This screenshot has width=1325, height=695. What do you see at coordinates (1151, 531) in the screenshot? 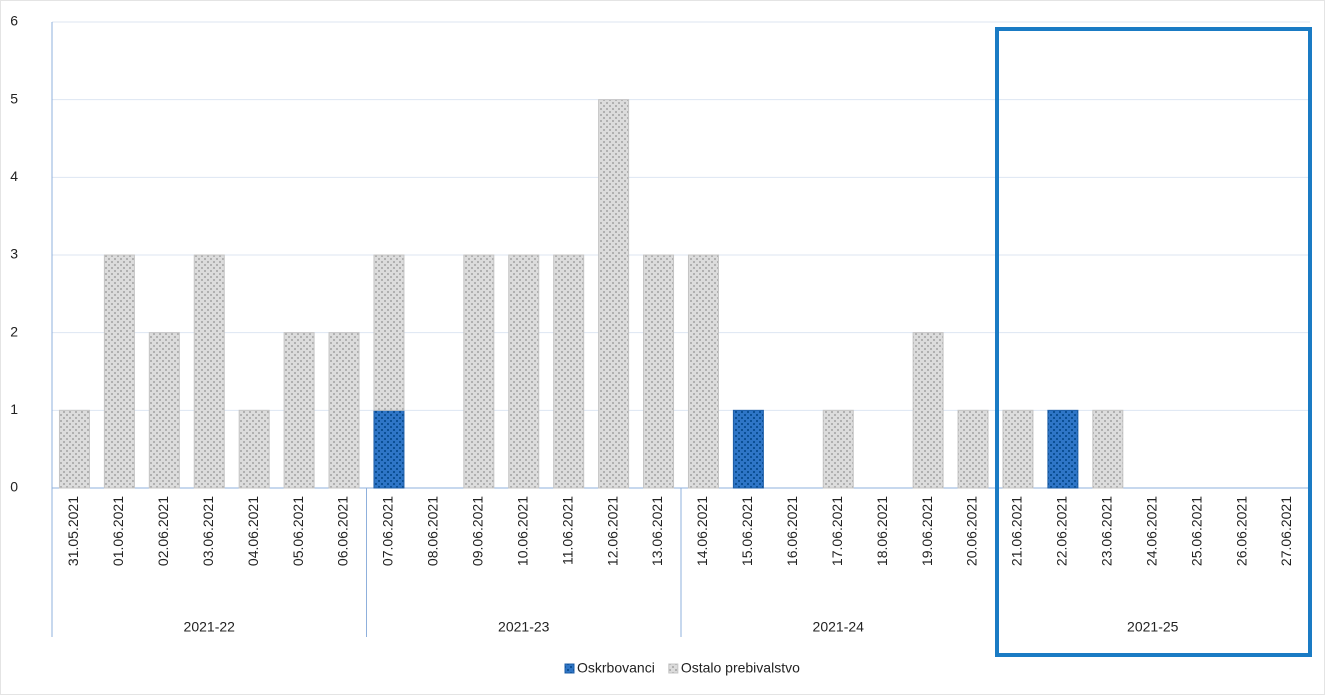
I see `x-tick-label: 24.06.2021` at bounding box center [1151, 531].